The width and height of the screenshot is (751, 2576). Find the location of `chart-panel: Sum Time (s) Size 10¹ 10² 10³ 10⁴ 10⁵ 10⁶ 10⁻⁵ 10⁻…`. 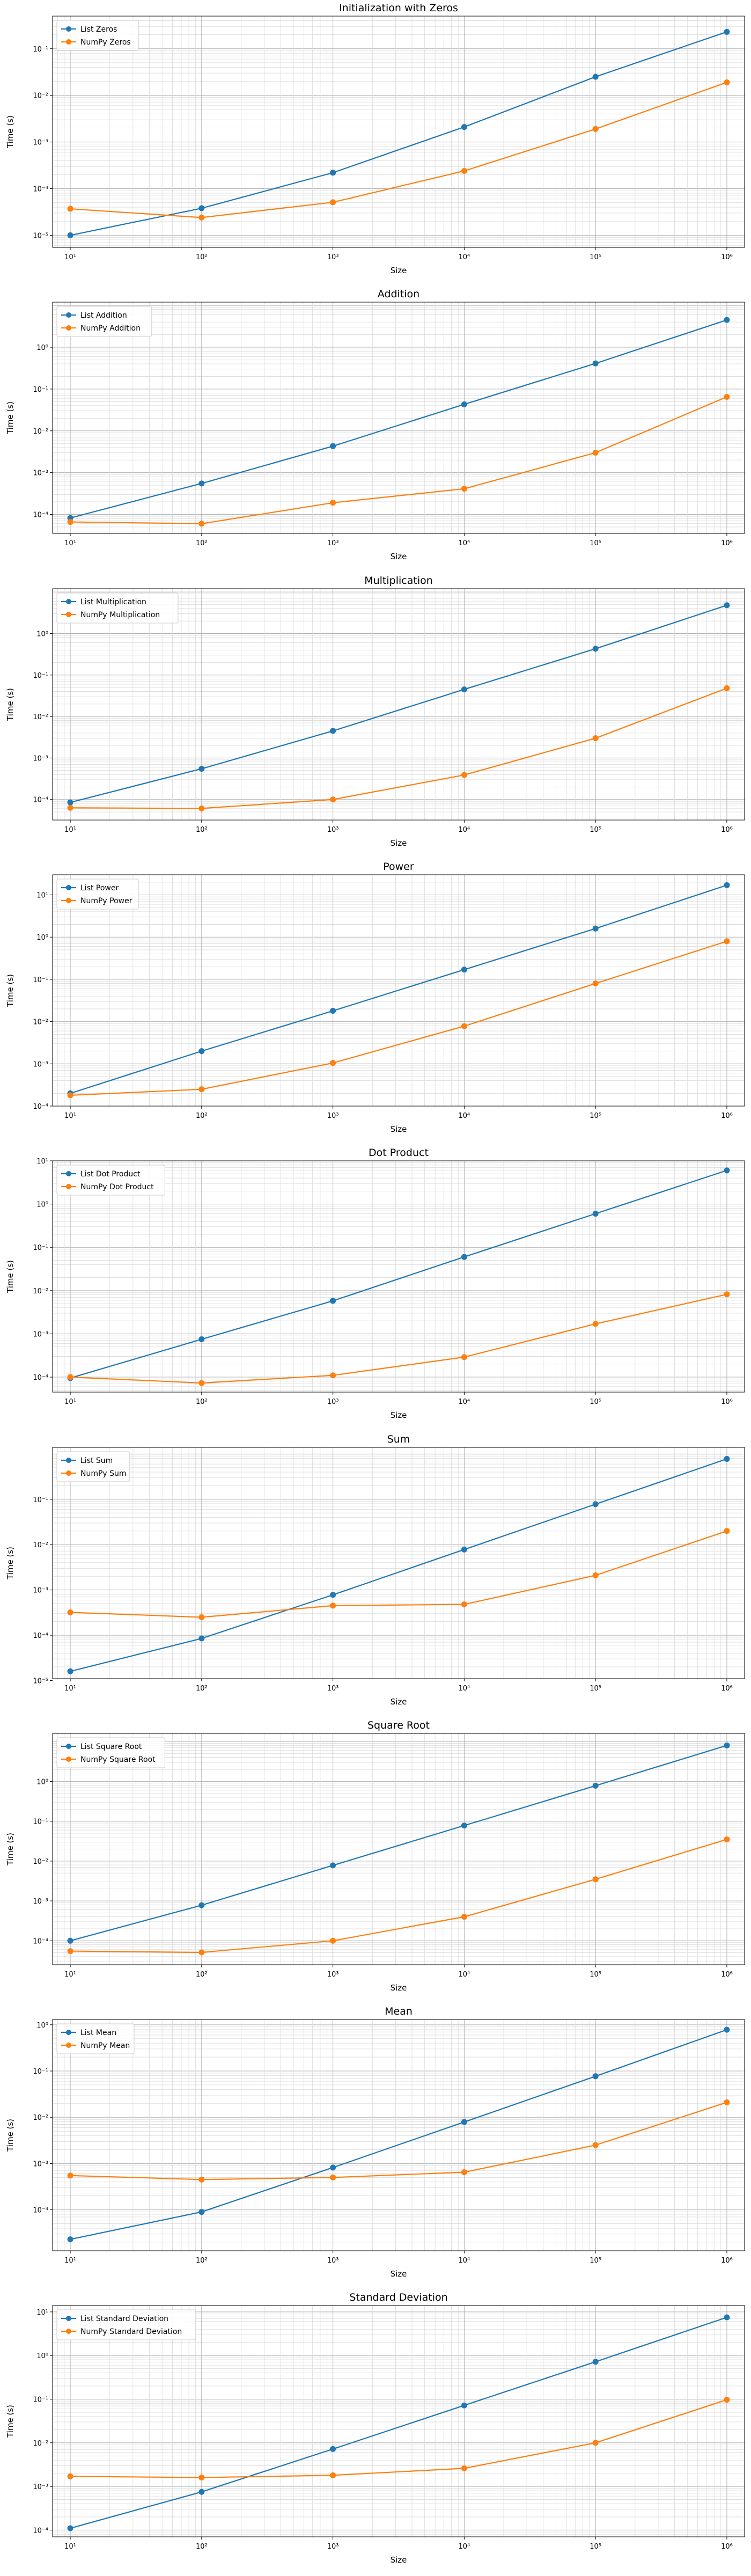

chart-panel: Sum Time (s) Size 10¹ 10² 10³ 10⁴ 10⁵ 10⁶ 10⁻⁵ 10⁻… is located at coordinates (375, 1570).